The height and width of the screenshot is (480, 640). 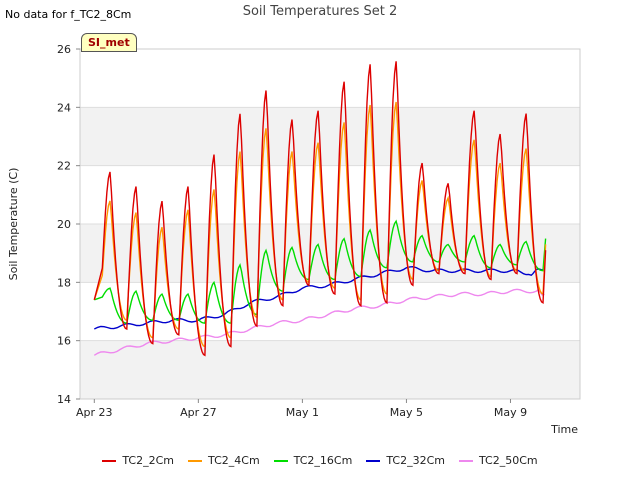 What do you see at coordinates (94, 412) in the screenshot?
I see `x-tick-label: Apr 23` at bounding box center [94, 412].